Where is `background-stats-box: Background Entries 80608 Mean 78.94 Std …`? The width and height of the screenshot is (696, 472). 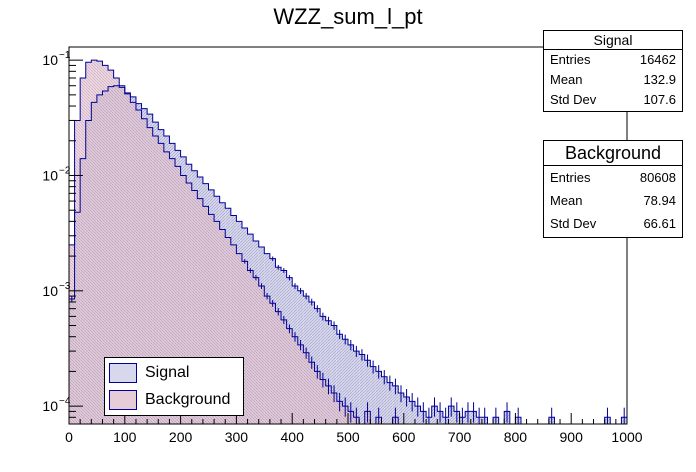 background-stats-box: Background Entries 80608 Mean 78.94 Std … is located at coordinates (613, 189).